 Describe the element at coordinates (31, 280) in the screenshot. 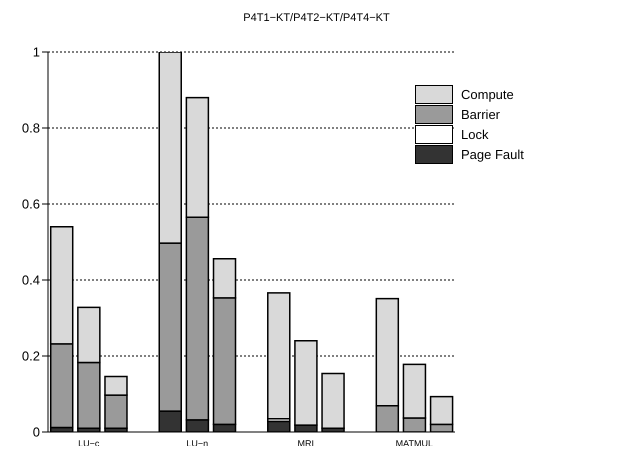

I see `y-tick-label: 0.4` at that location.